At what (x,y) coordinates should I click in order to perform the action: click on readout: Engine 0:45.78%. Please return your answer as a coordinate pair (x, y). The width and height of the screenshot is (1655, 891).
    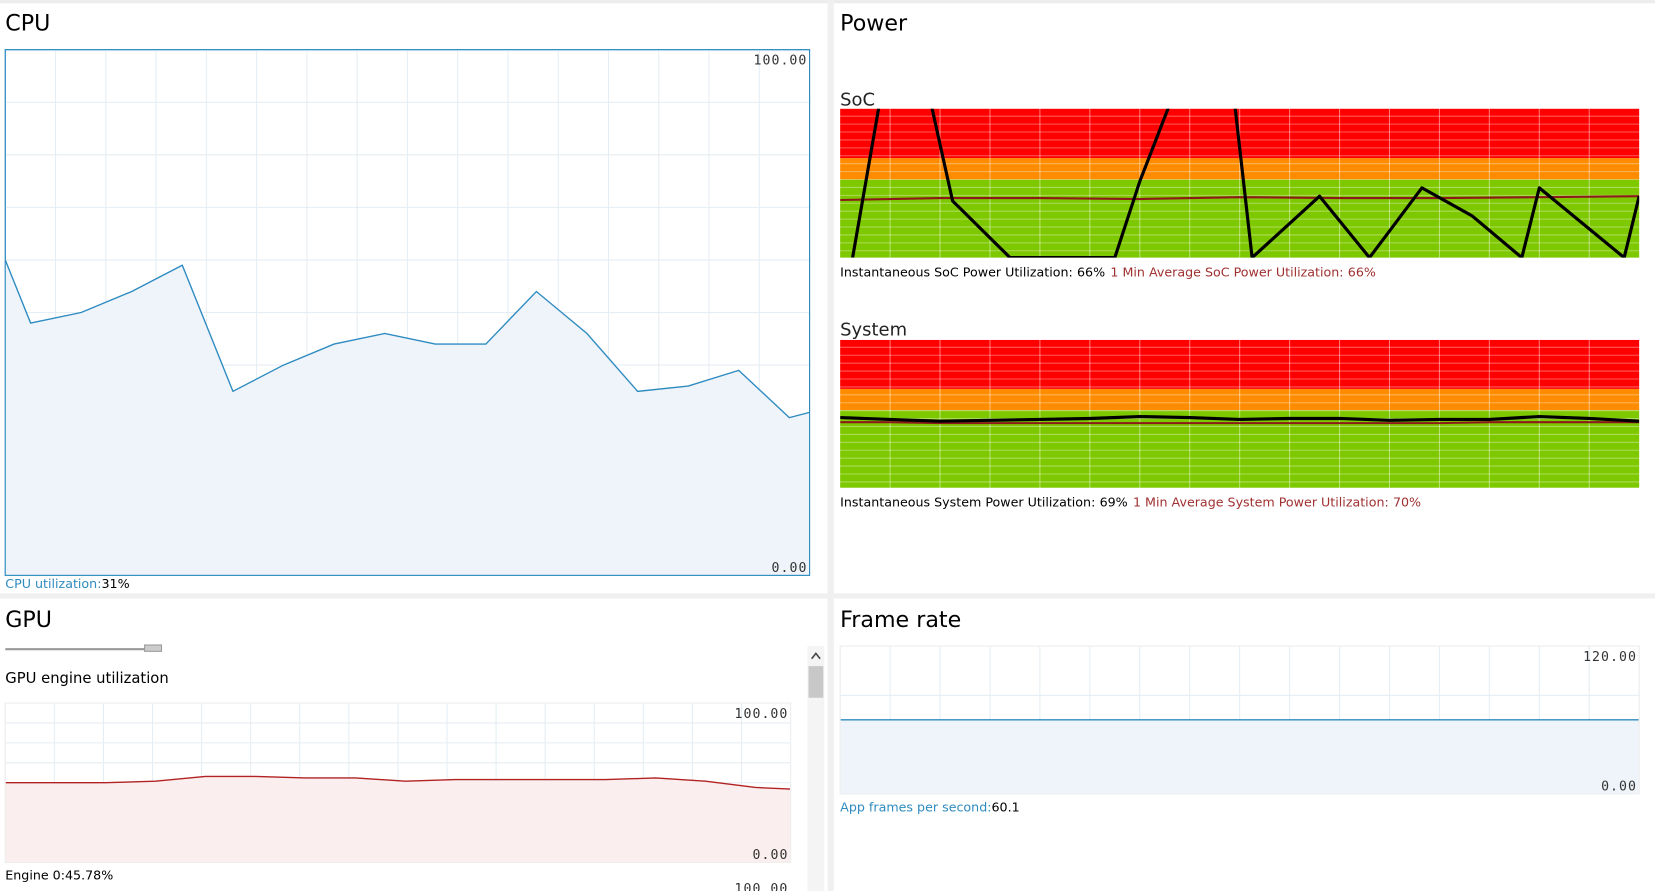
    Looking at the image, I should click on (59, 874).